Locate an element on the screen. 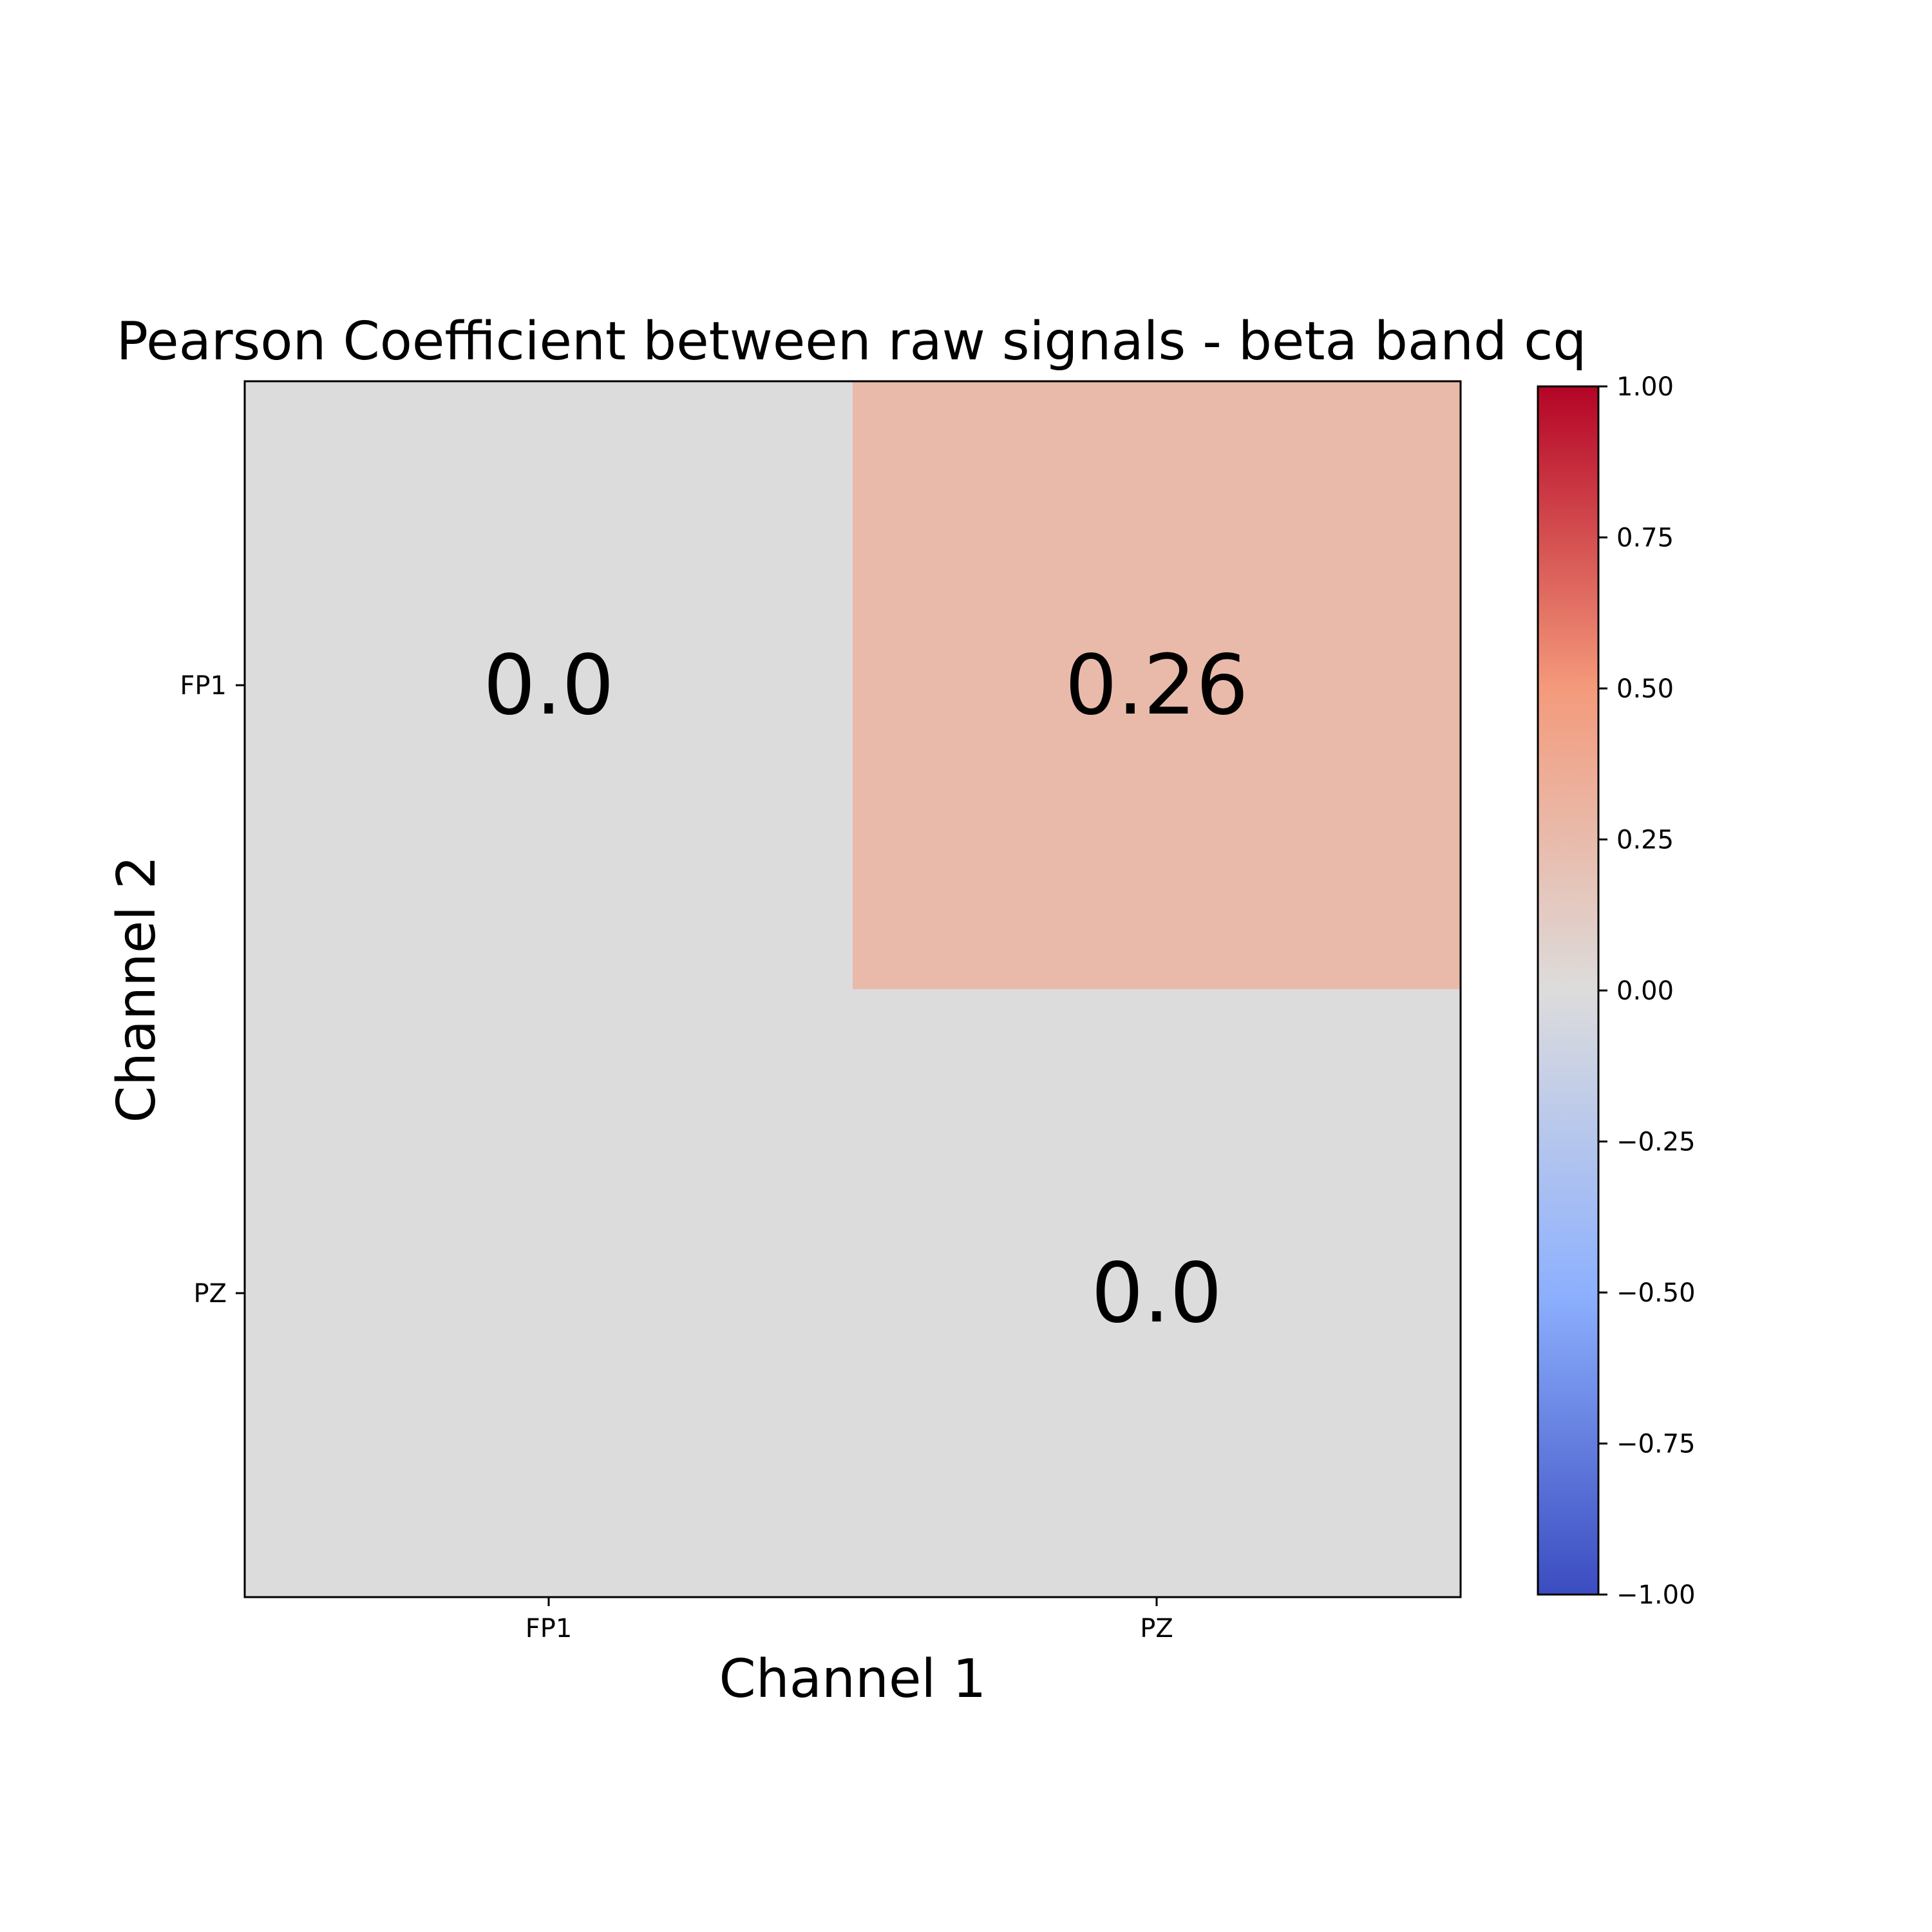 This screenshot has width=1932, height=1932. heatmap-cell-labels: 0.0 0.26 0.0 is located at coordinates (866, 989).